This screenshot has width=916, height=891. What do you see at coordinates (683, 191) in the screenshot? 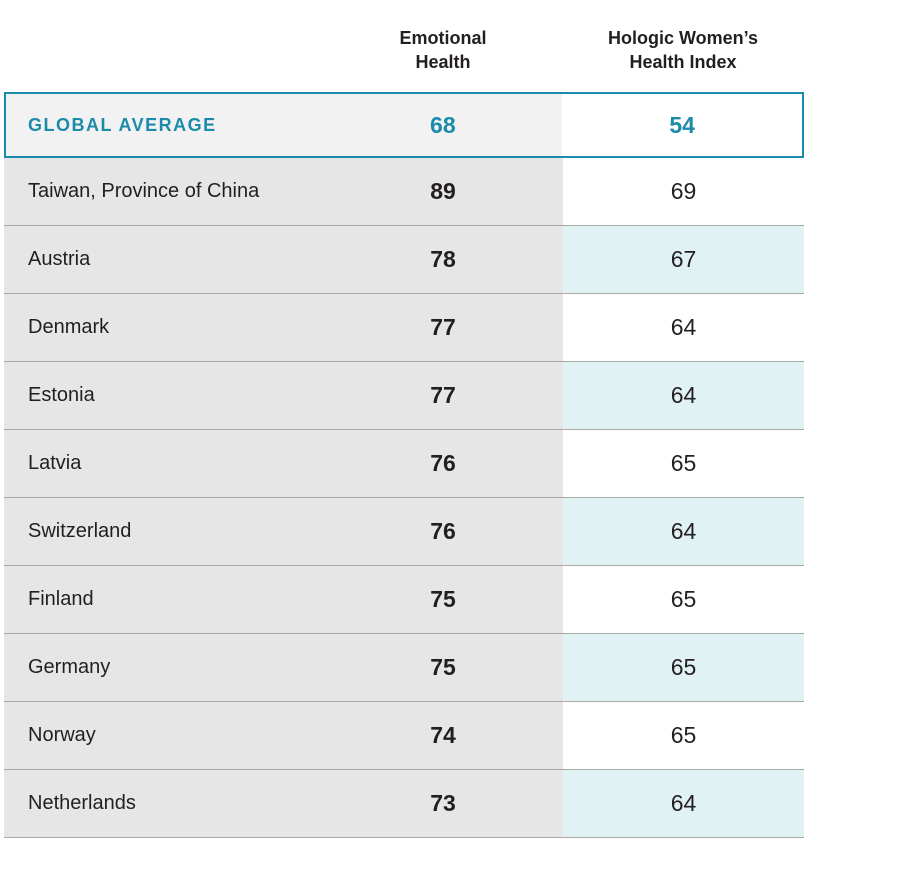
I see `hwhi-value: 69` at bounding box center [683, 191].